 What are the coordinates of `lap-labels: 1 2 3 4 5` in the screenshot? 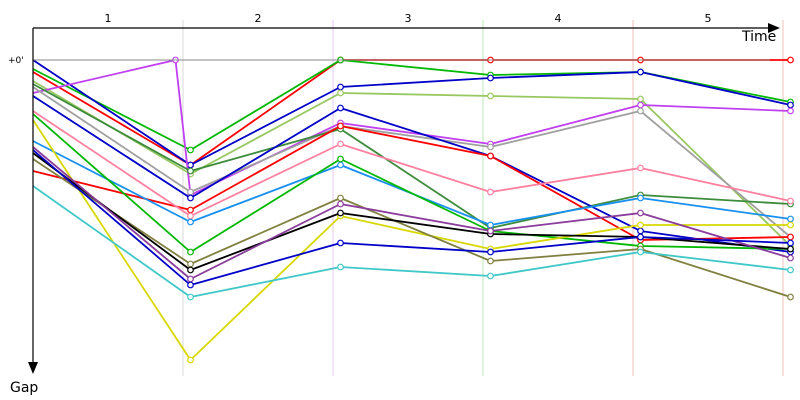 It's located at (408, 18).